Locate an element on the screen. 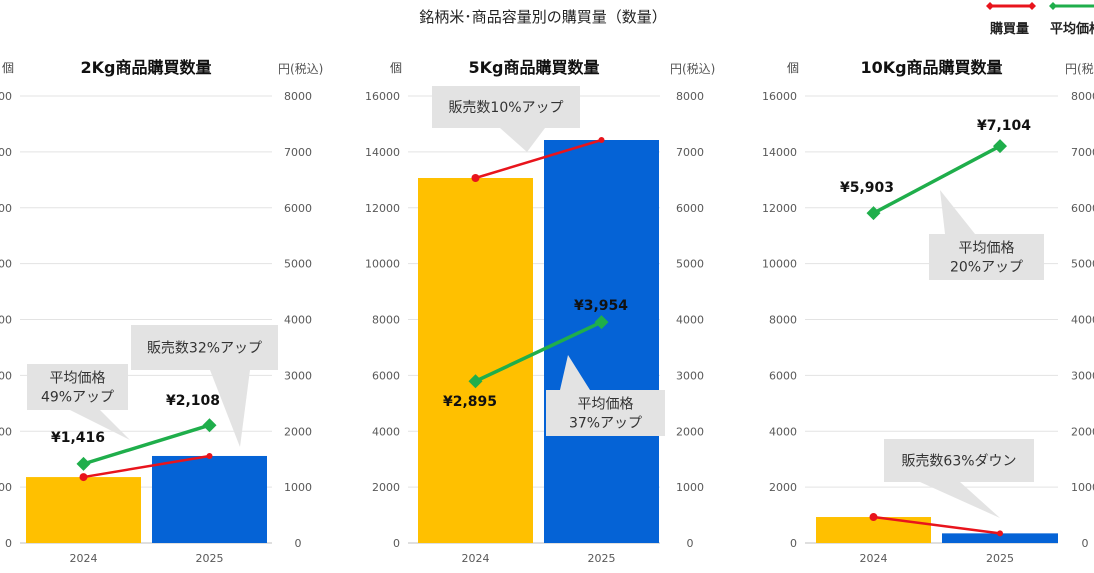  chart-title: 銘柄米･商品容量別の購買量（数量） is located at coordinates (543, 17).